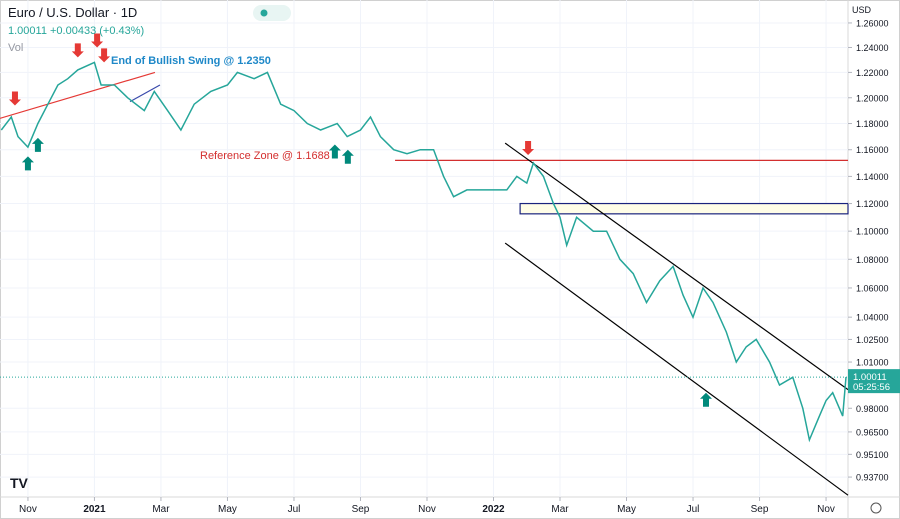  I want to click on annotation: End of Bullish Swing @ 1.2350, so click(191, 61).